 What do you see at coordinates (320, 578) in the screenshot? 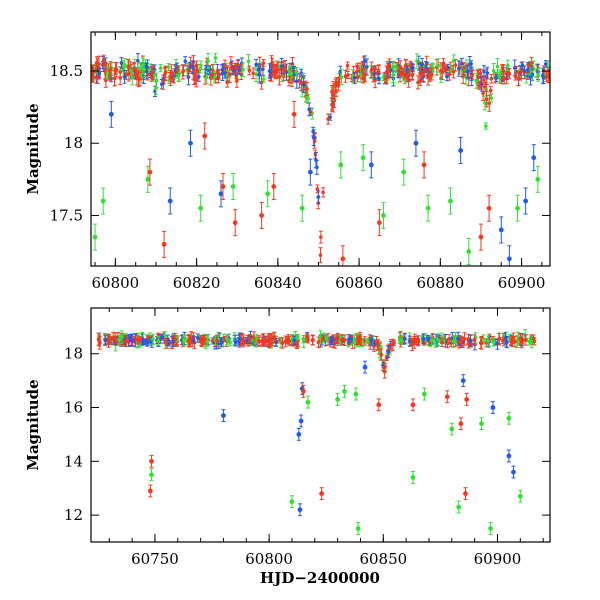
I see `x-axis-label: HJD−2400000` at bounding box center [320, 578].